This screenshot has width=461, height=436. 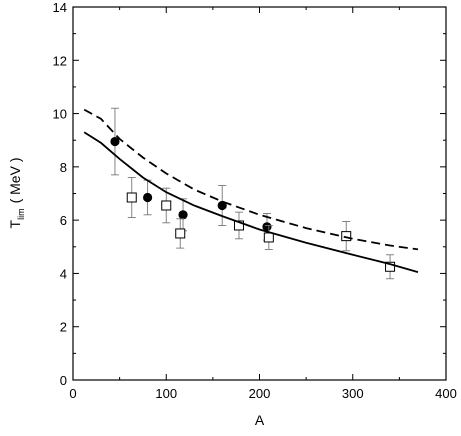 I want to click on x-axis-label: A, so click(x=260, y=420).